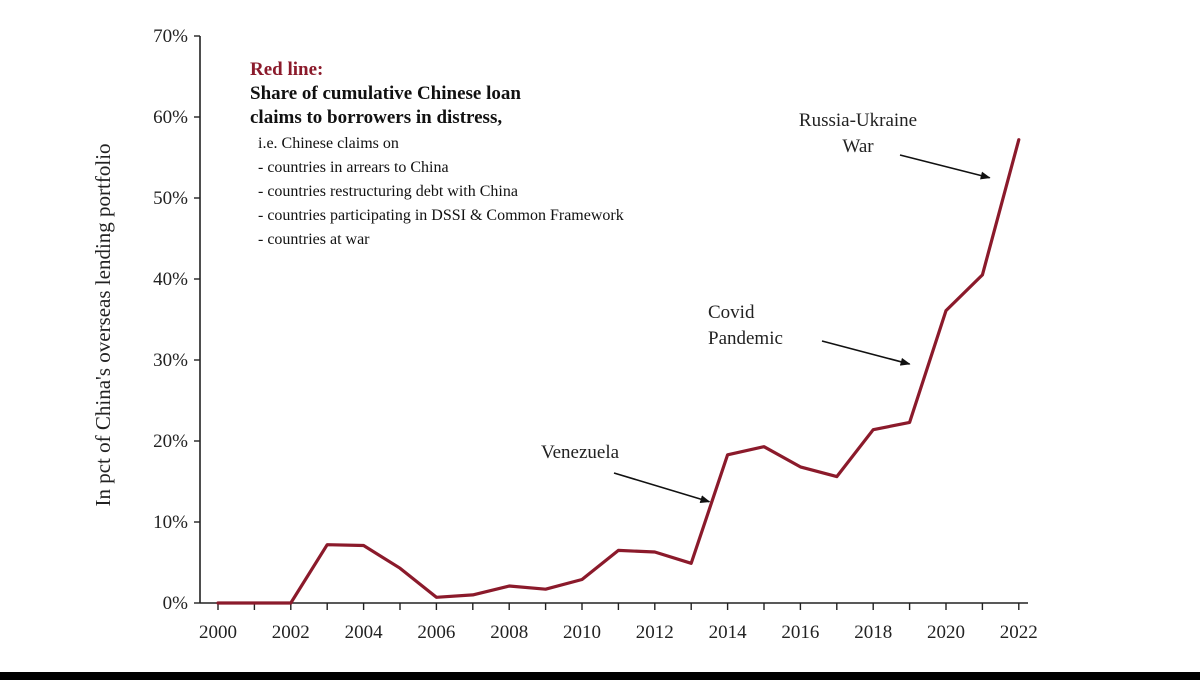  Describe the element at coordinates (509, 632) in the screenshot. I see `x-tick-label: 2008` at that location.